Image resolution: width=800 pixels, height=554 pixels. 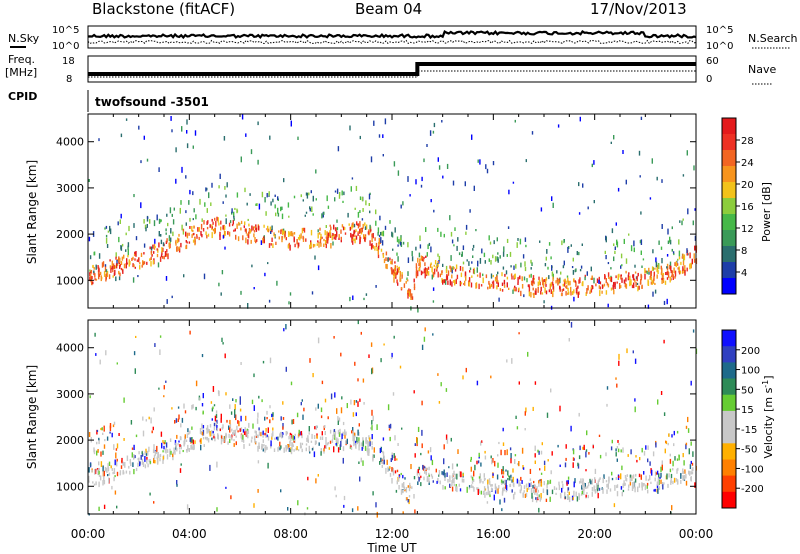 I want to click on colorbar-tick-label: 100, so click(x=750, y=371).